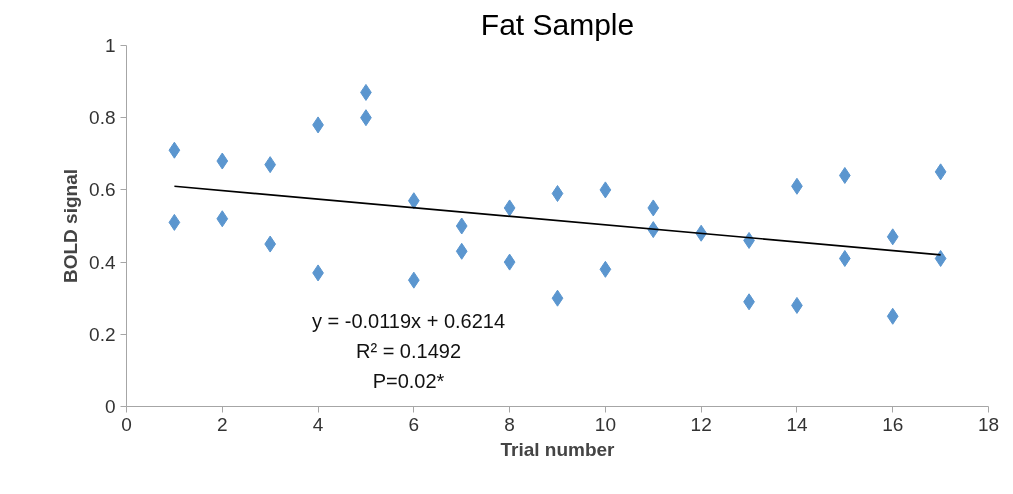 Image resolution: width=1013 pixels, height=494 pixels. Describe the element at coordinates (222, 424) in the screenshot. I see `x-tick-label: 2` at that location.